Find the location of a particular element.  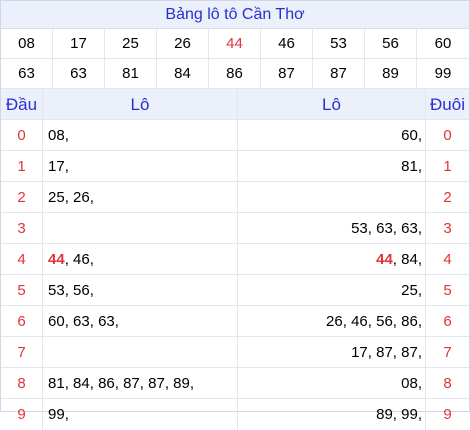

table-row: 2 25, 26, 2 is located at coordinates (235, 197).